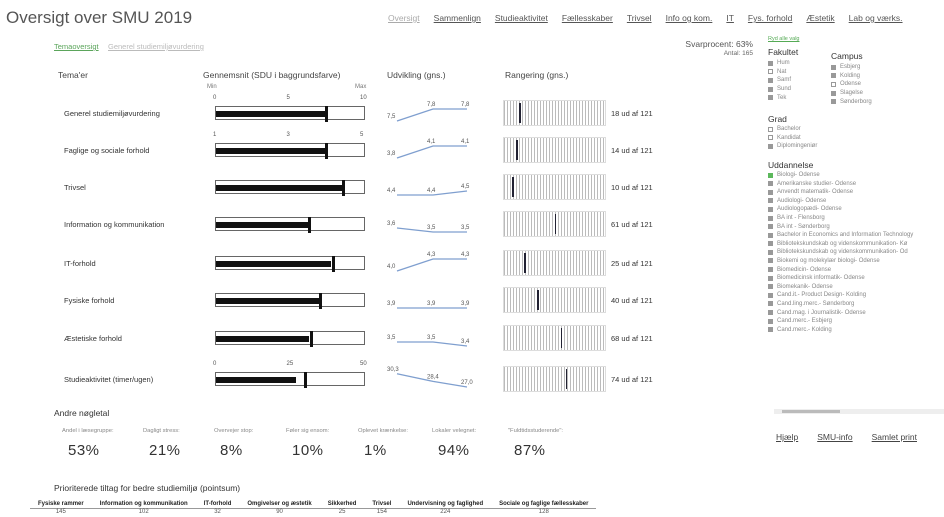 This screenshot has width=944, height=517. Describe the element at coordinates (856, 183) in the screenshot. I see `uddannelse-option: Amerikanske studier- Odense` at that location.